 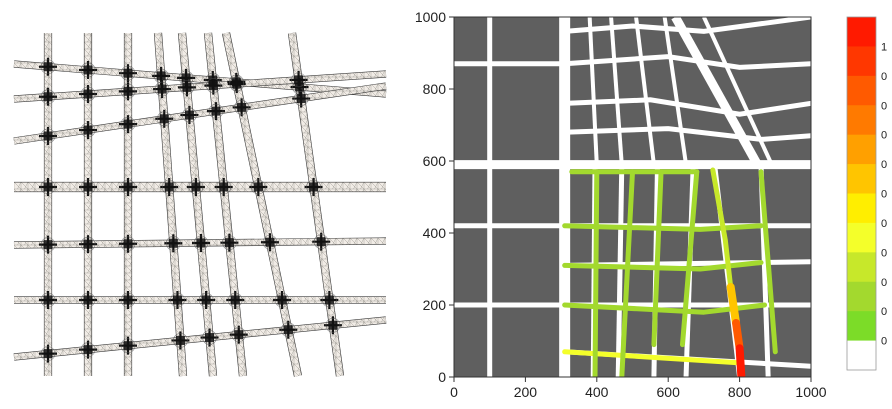 What do you see at coordinates (262, 204) in the screenshot?
I see `mesh-street-vertical-fill` at bounding box center [262, 204].